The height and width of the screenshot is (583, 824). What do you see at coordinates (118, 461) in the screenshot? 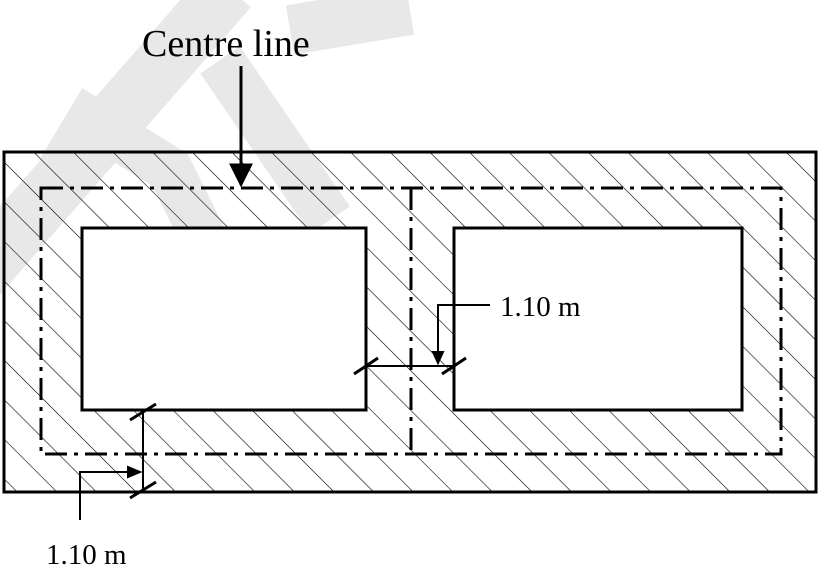
I see `outer-wall-dimension` at bounding box center [118, 461].